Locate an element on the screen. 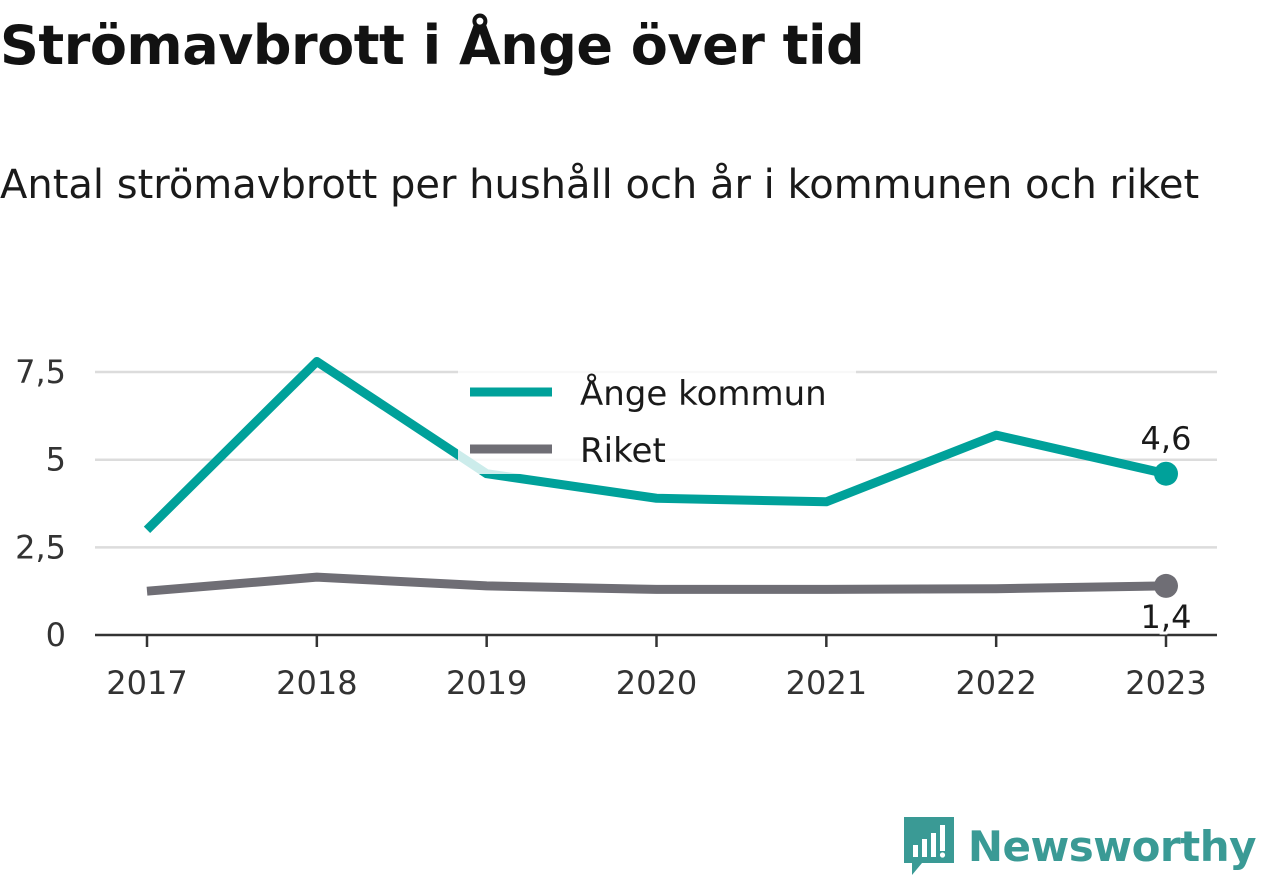  y-axis-ticks: 0 2,5 5 7,5 is located at coordinates (40, 503).